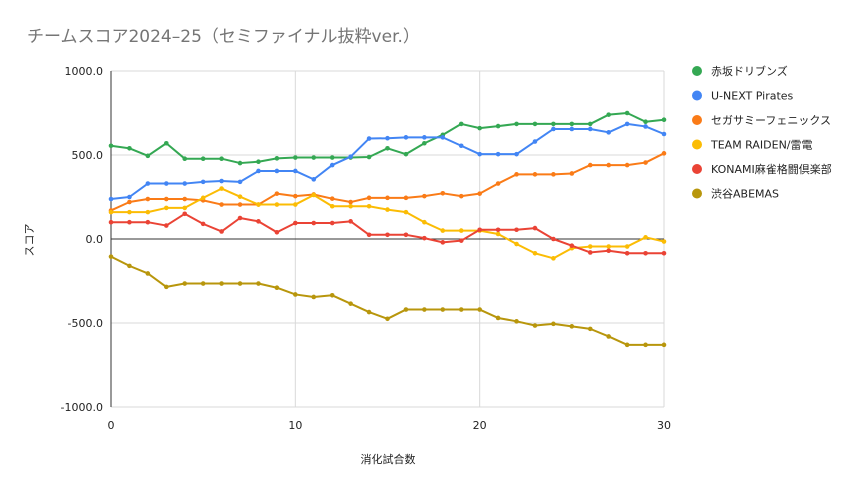  Describe the element at coordinates (88, 155) in the screenshot. I see `y-tick-label: 500.0` at that location.